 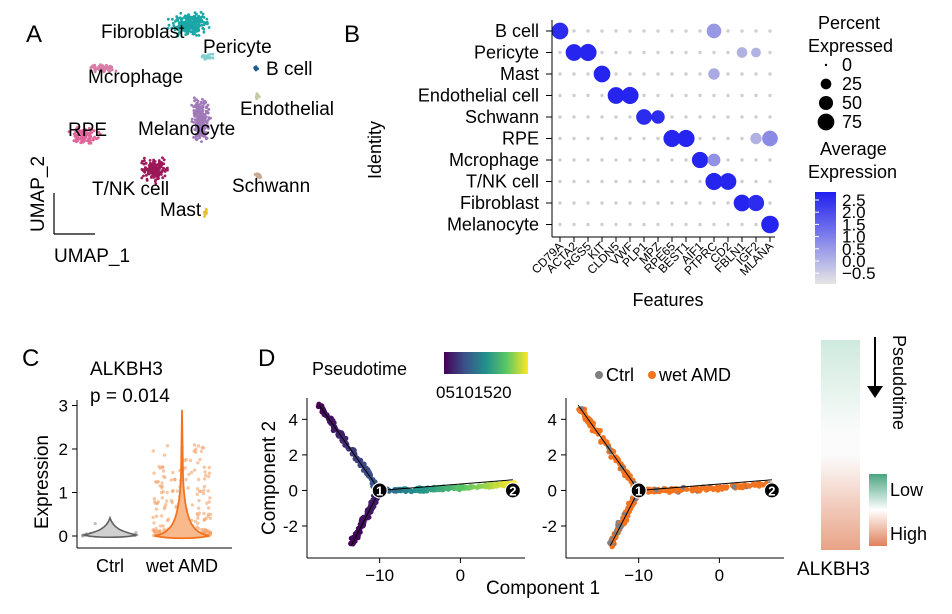 I want to click on dot-Pericyte-FBLN1, so click(x=742, y=52).